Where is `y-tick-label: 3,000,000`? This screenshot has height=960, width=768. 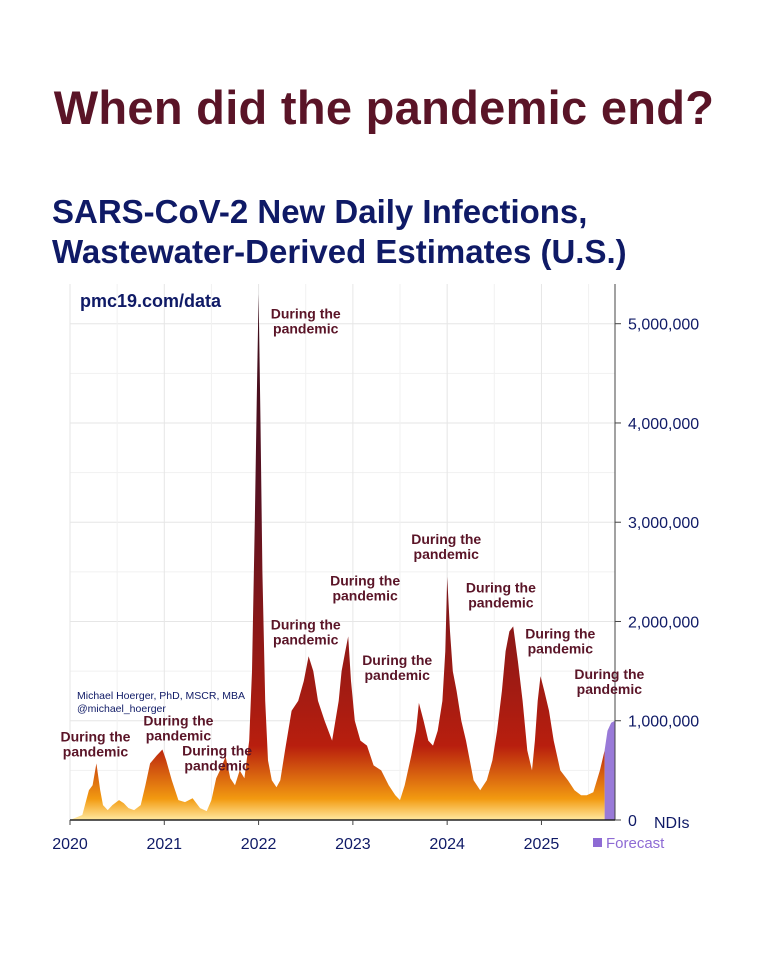
y-tick-label: 3,000,000 is located at coordinates (663, 523).